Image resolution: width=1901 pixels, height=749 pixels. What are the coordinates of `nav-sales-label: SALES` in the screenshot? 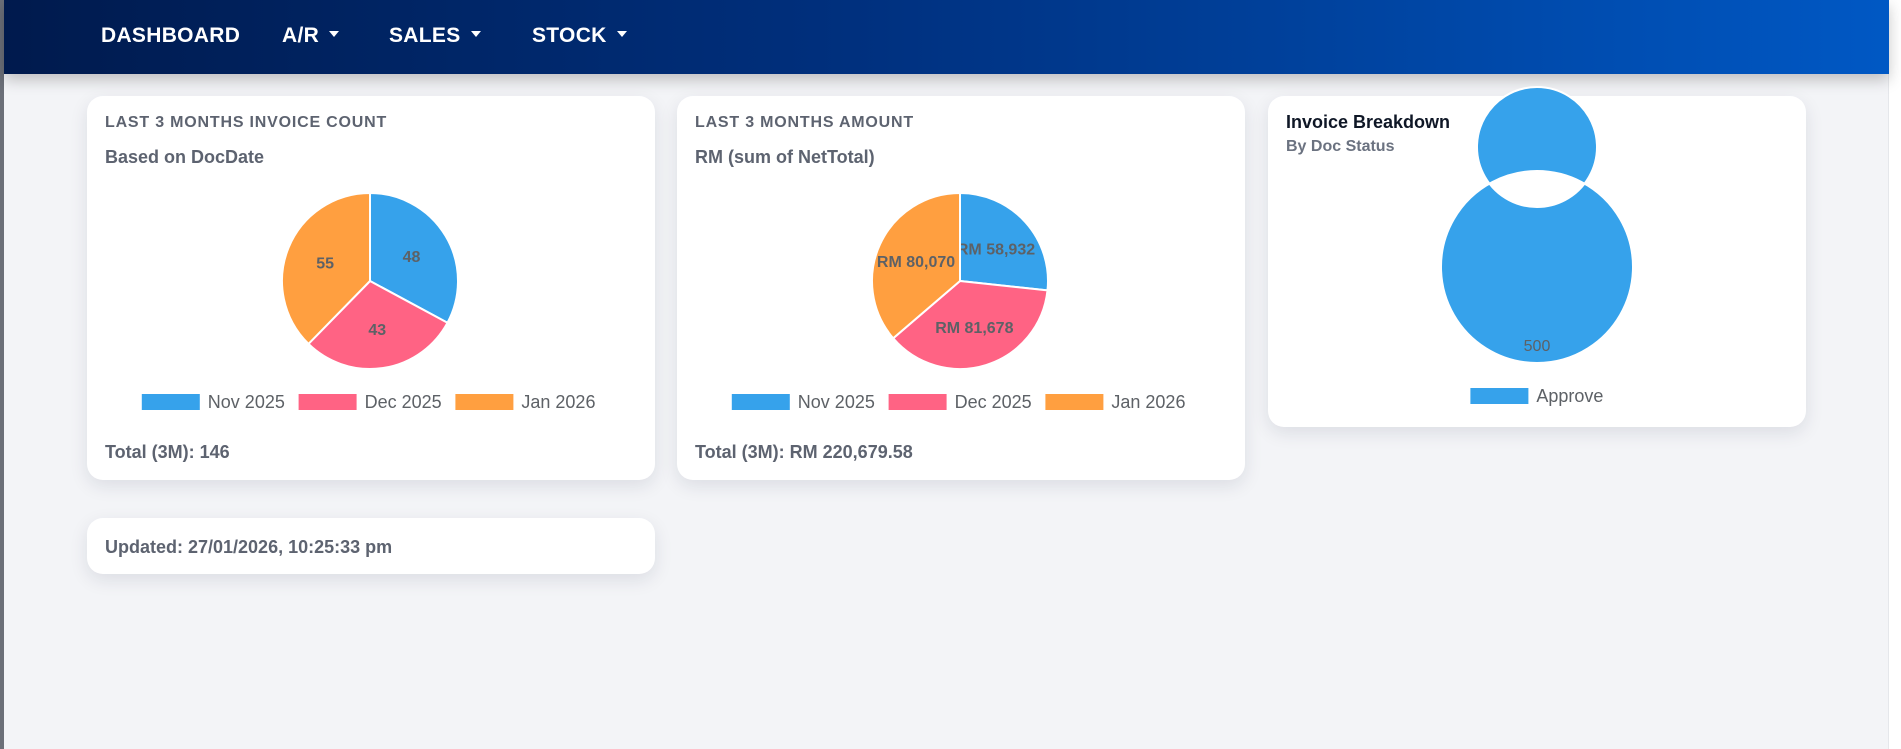 It's located at (425, 35).